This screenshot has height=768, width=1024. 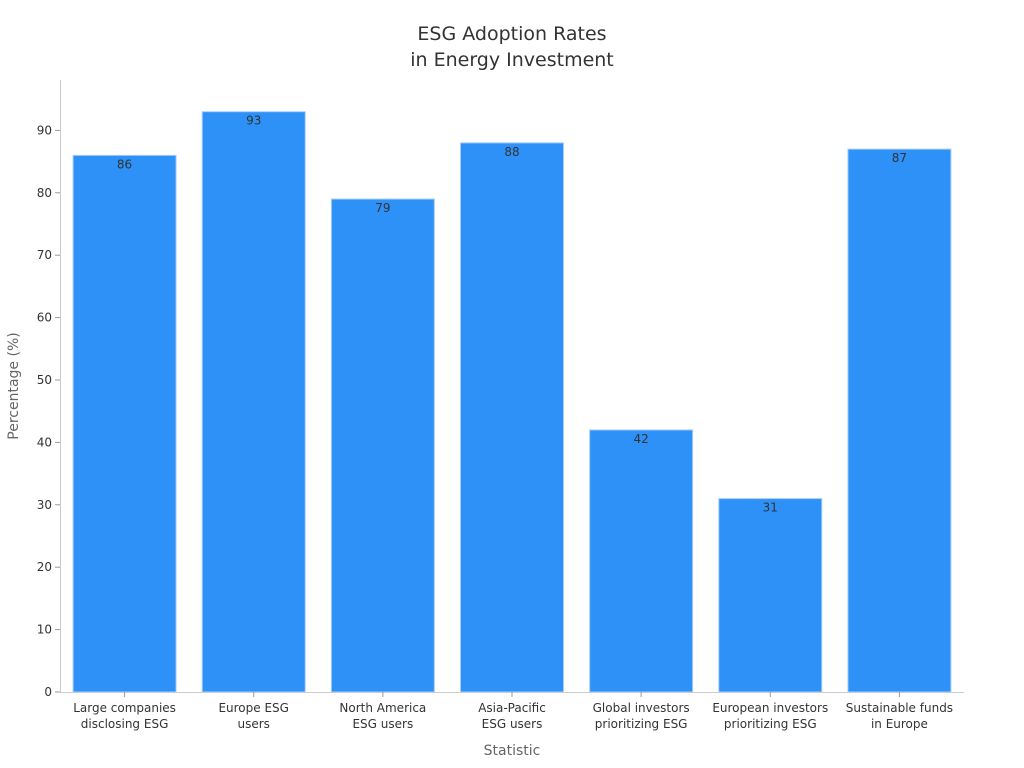 What do you see at coordinates (44, 380) in the screenshot?
I see `y-tick-label: 50` at bounding box center [44, 380].